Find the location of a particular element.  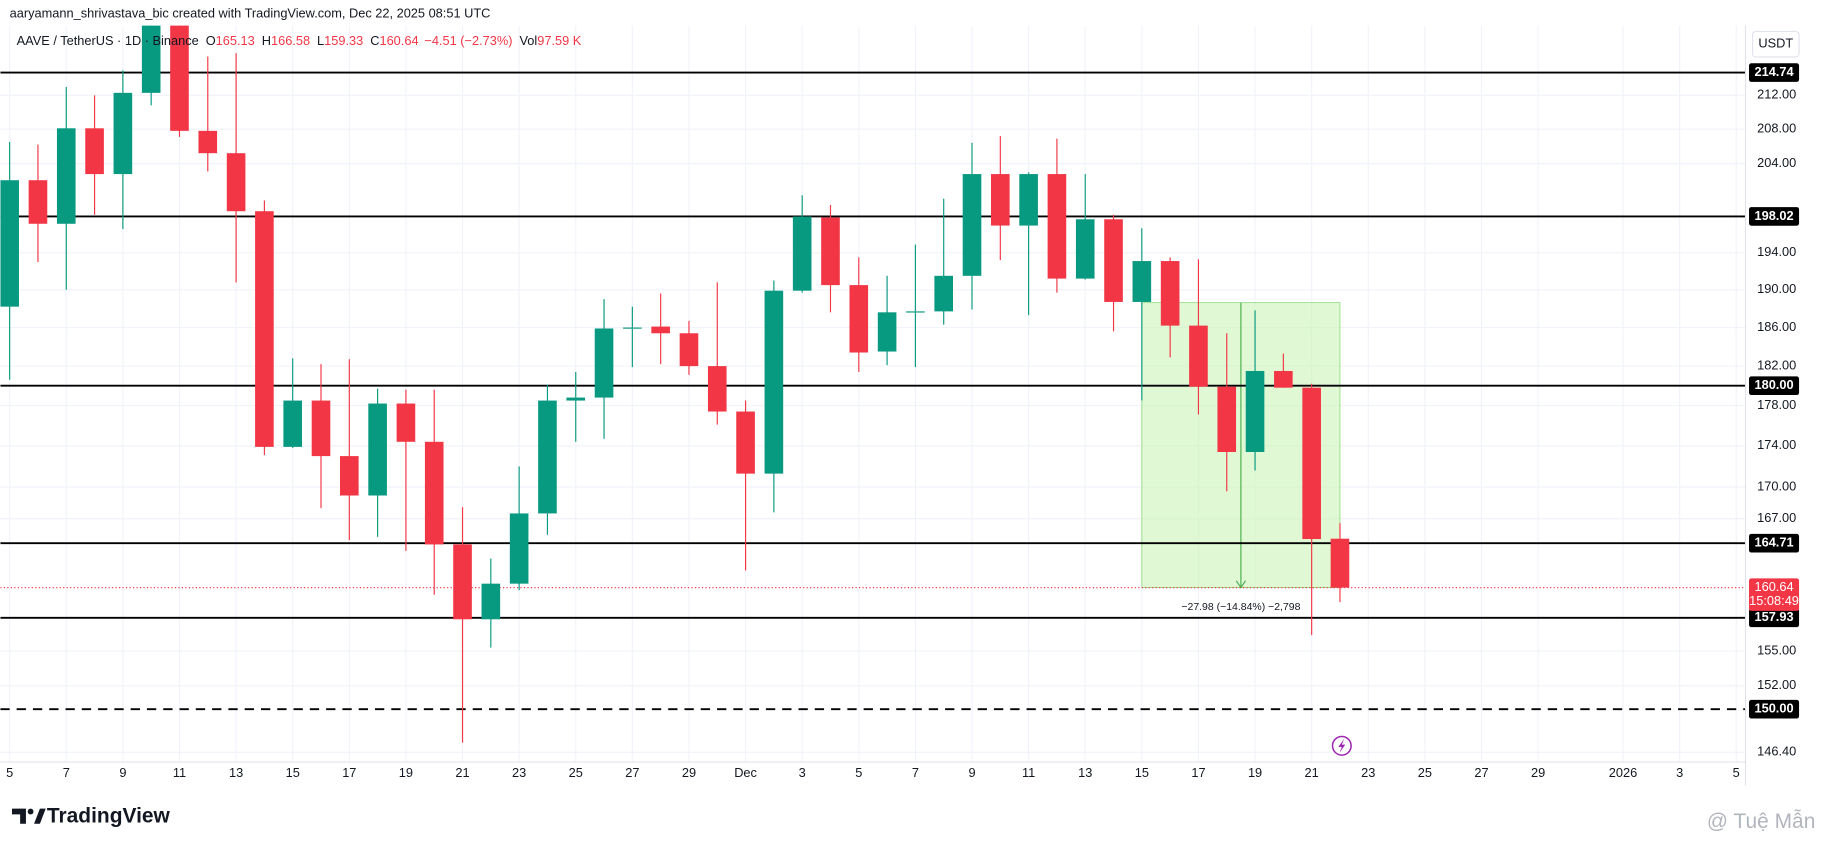

measure-label: −27.98 (−14.84%) −2,798 is located at coordinates (1240, 607).